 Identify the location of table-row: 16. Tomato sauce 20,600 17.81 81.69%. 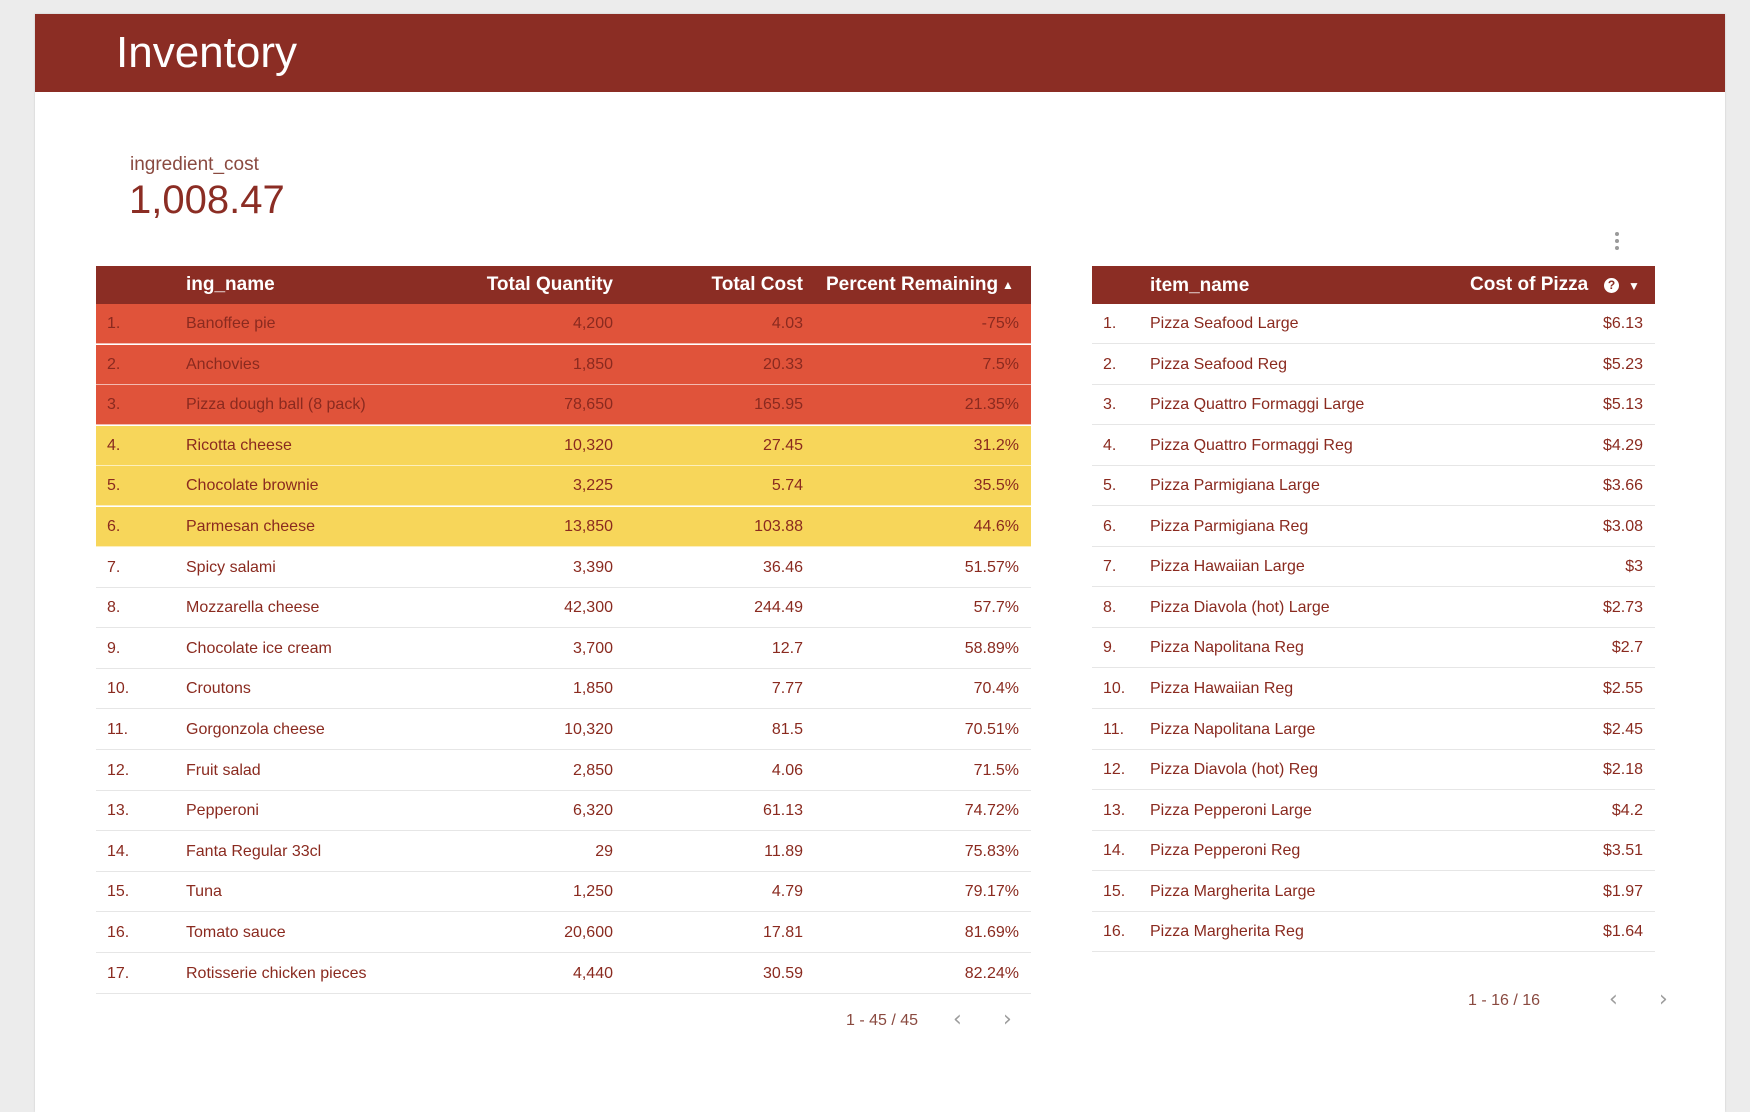
(563, 933).